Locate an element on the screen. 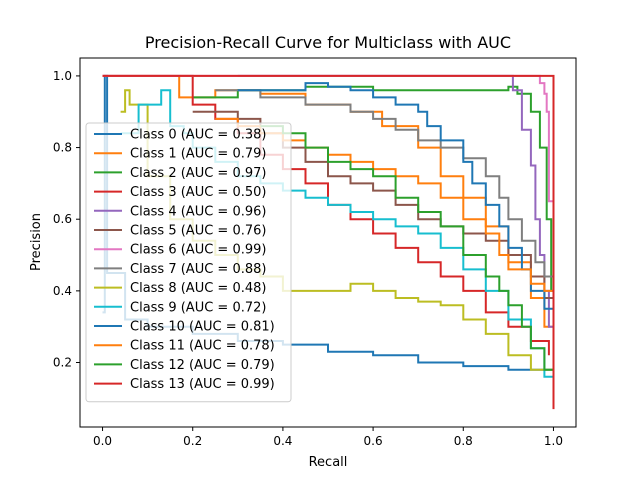  y-tick-label: 0.2 is located at coordinates (62, 363).